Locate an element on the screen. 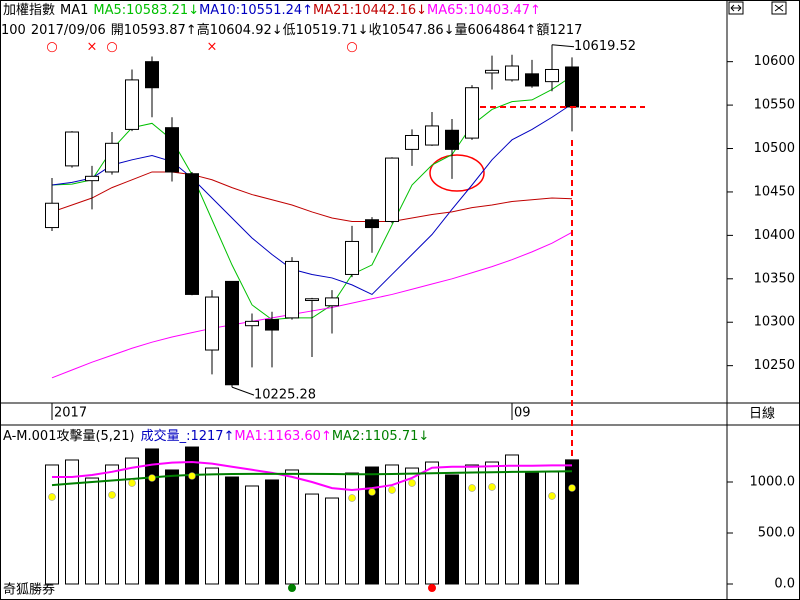 The image size is (800, 600). signal: ○ is located at coordinates (51, 47).